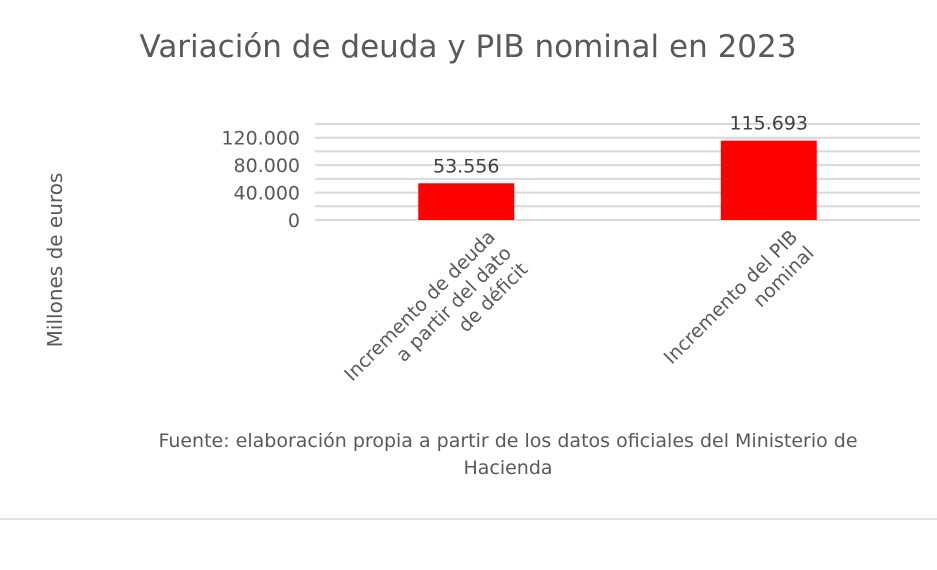  What do you see at coordinates (768, 124) in the screenshot?
I see `data-label: 115.693` at bounding box center [768, 124].